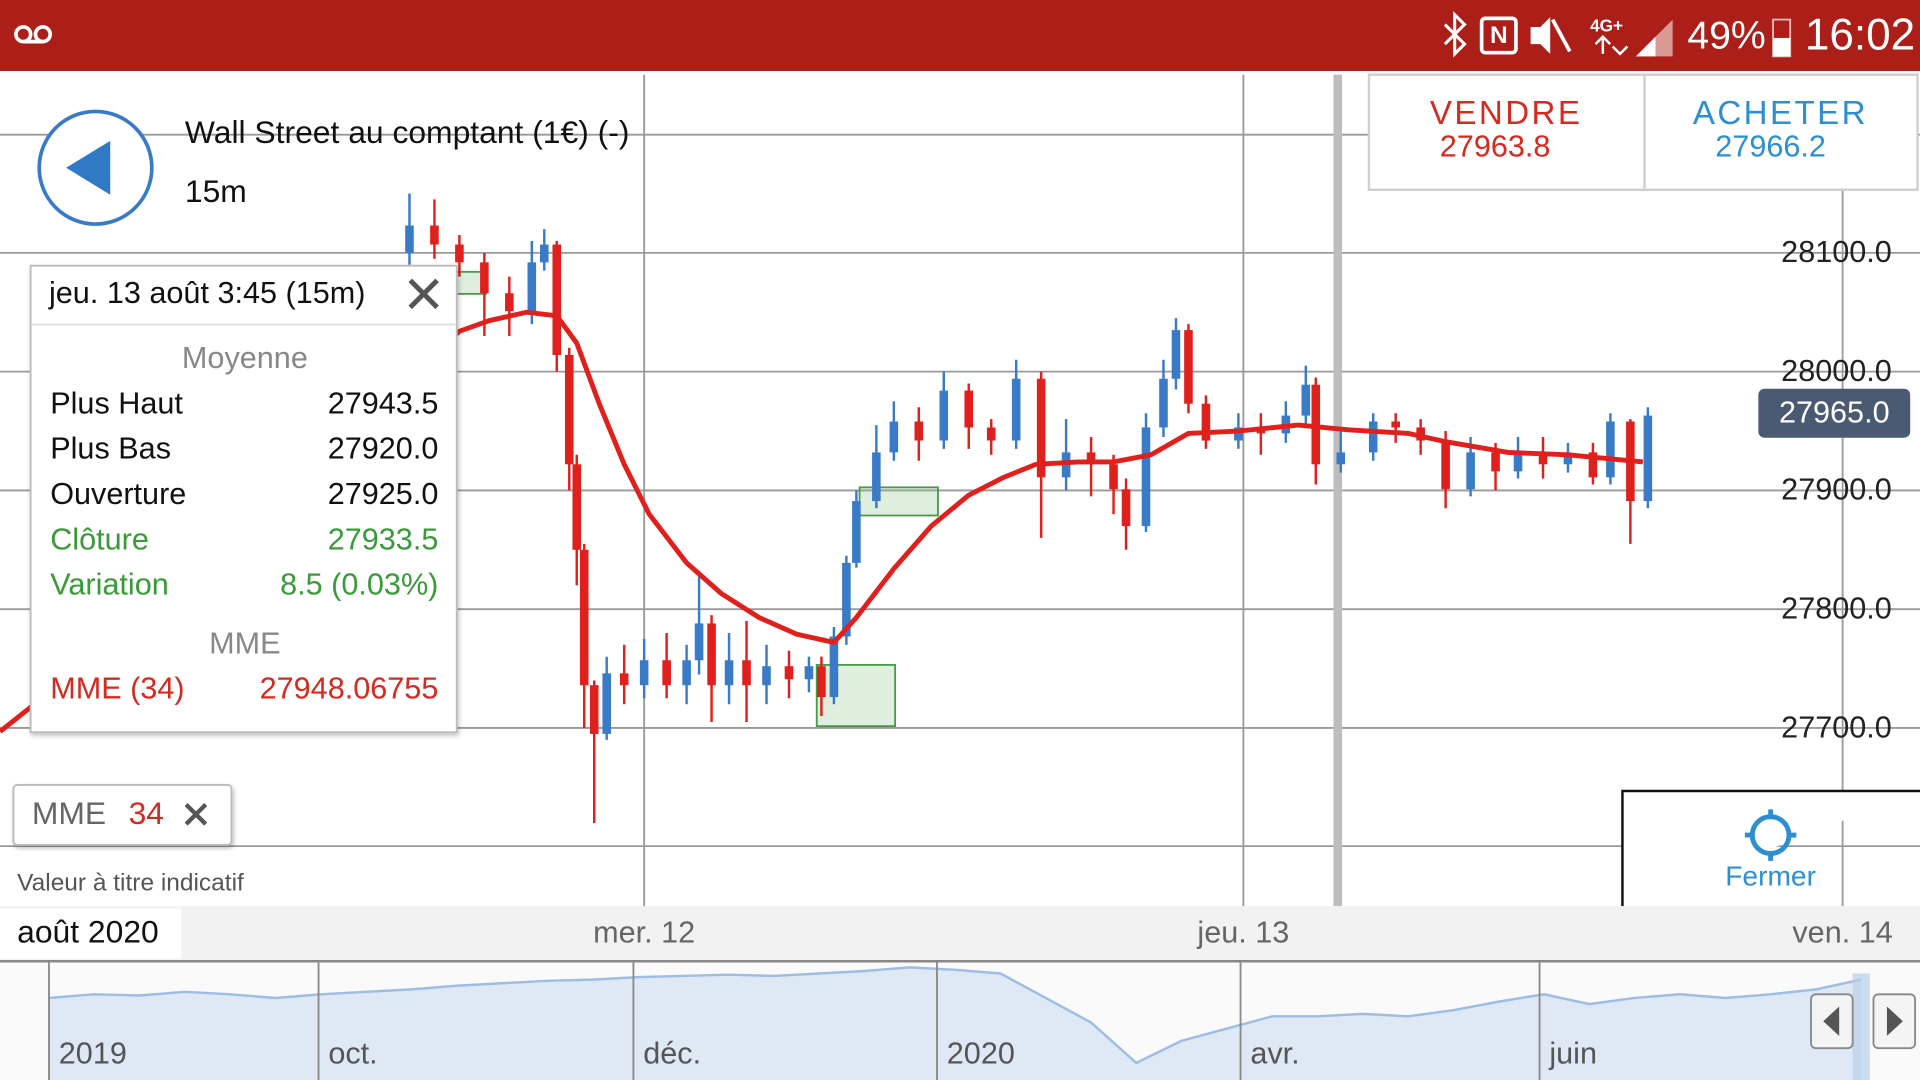 The image size is (1920, 1080). Describe the element at coordinates (672, 1054) in the screenshot. I see `navigator-tick-label: déc.` at that location.